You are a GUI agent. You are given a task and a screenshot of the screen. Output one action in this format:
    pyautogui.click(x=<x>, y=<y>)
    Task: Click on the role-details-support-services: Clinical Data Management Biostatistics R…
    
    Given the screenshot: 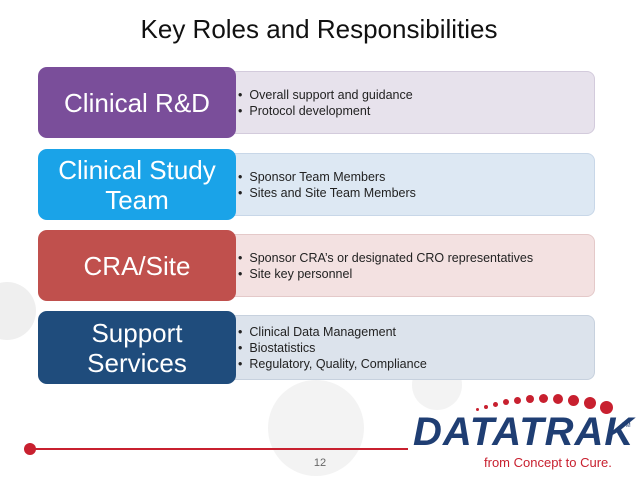 What is the action you would take?
    pyautogui.click(x=400, y=347)
    